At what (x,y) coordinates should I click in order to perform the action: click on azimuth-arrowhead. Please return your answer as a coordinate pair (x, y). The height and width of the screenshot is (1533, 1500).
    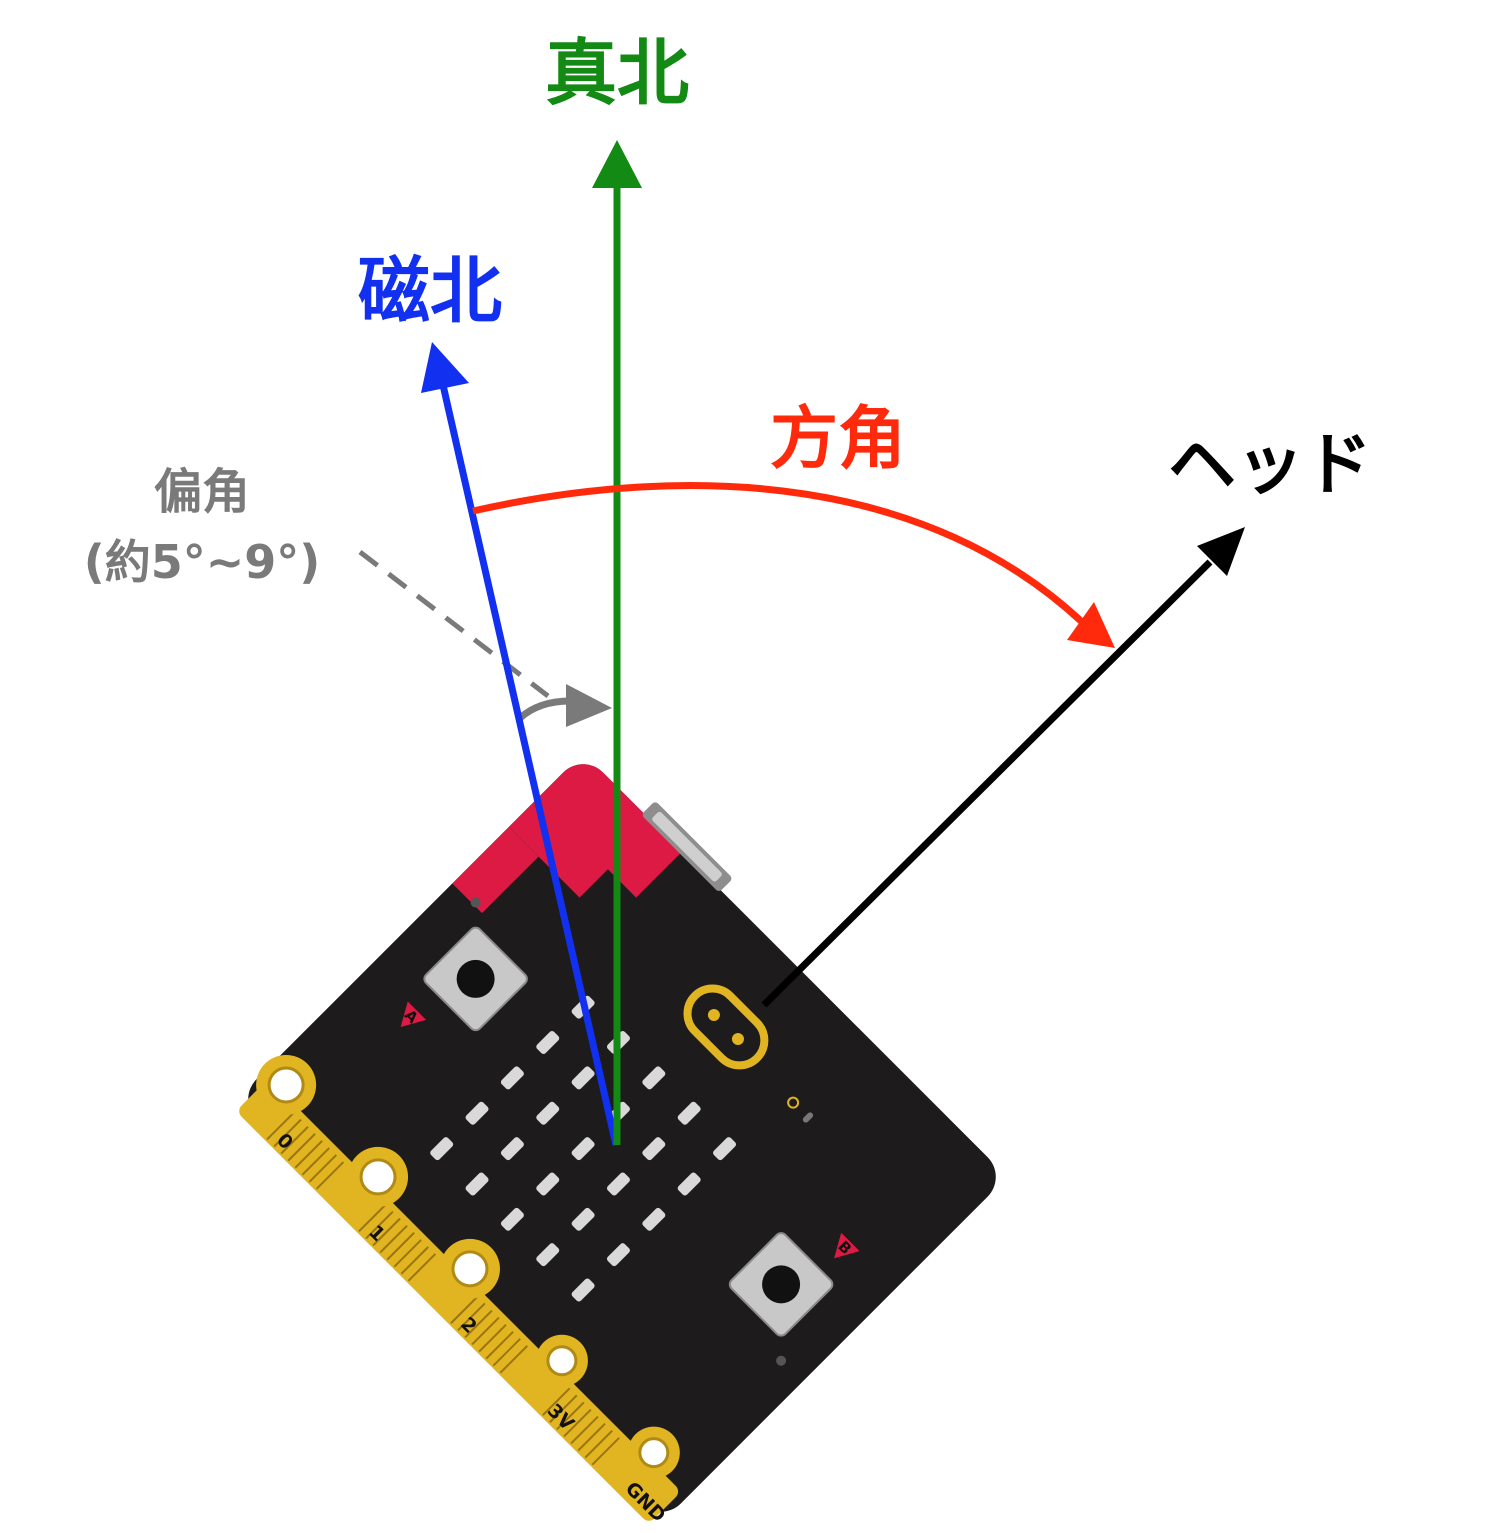
    Looking at the image, I should click on (1091, 625).